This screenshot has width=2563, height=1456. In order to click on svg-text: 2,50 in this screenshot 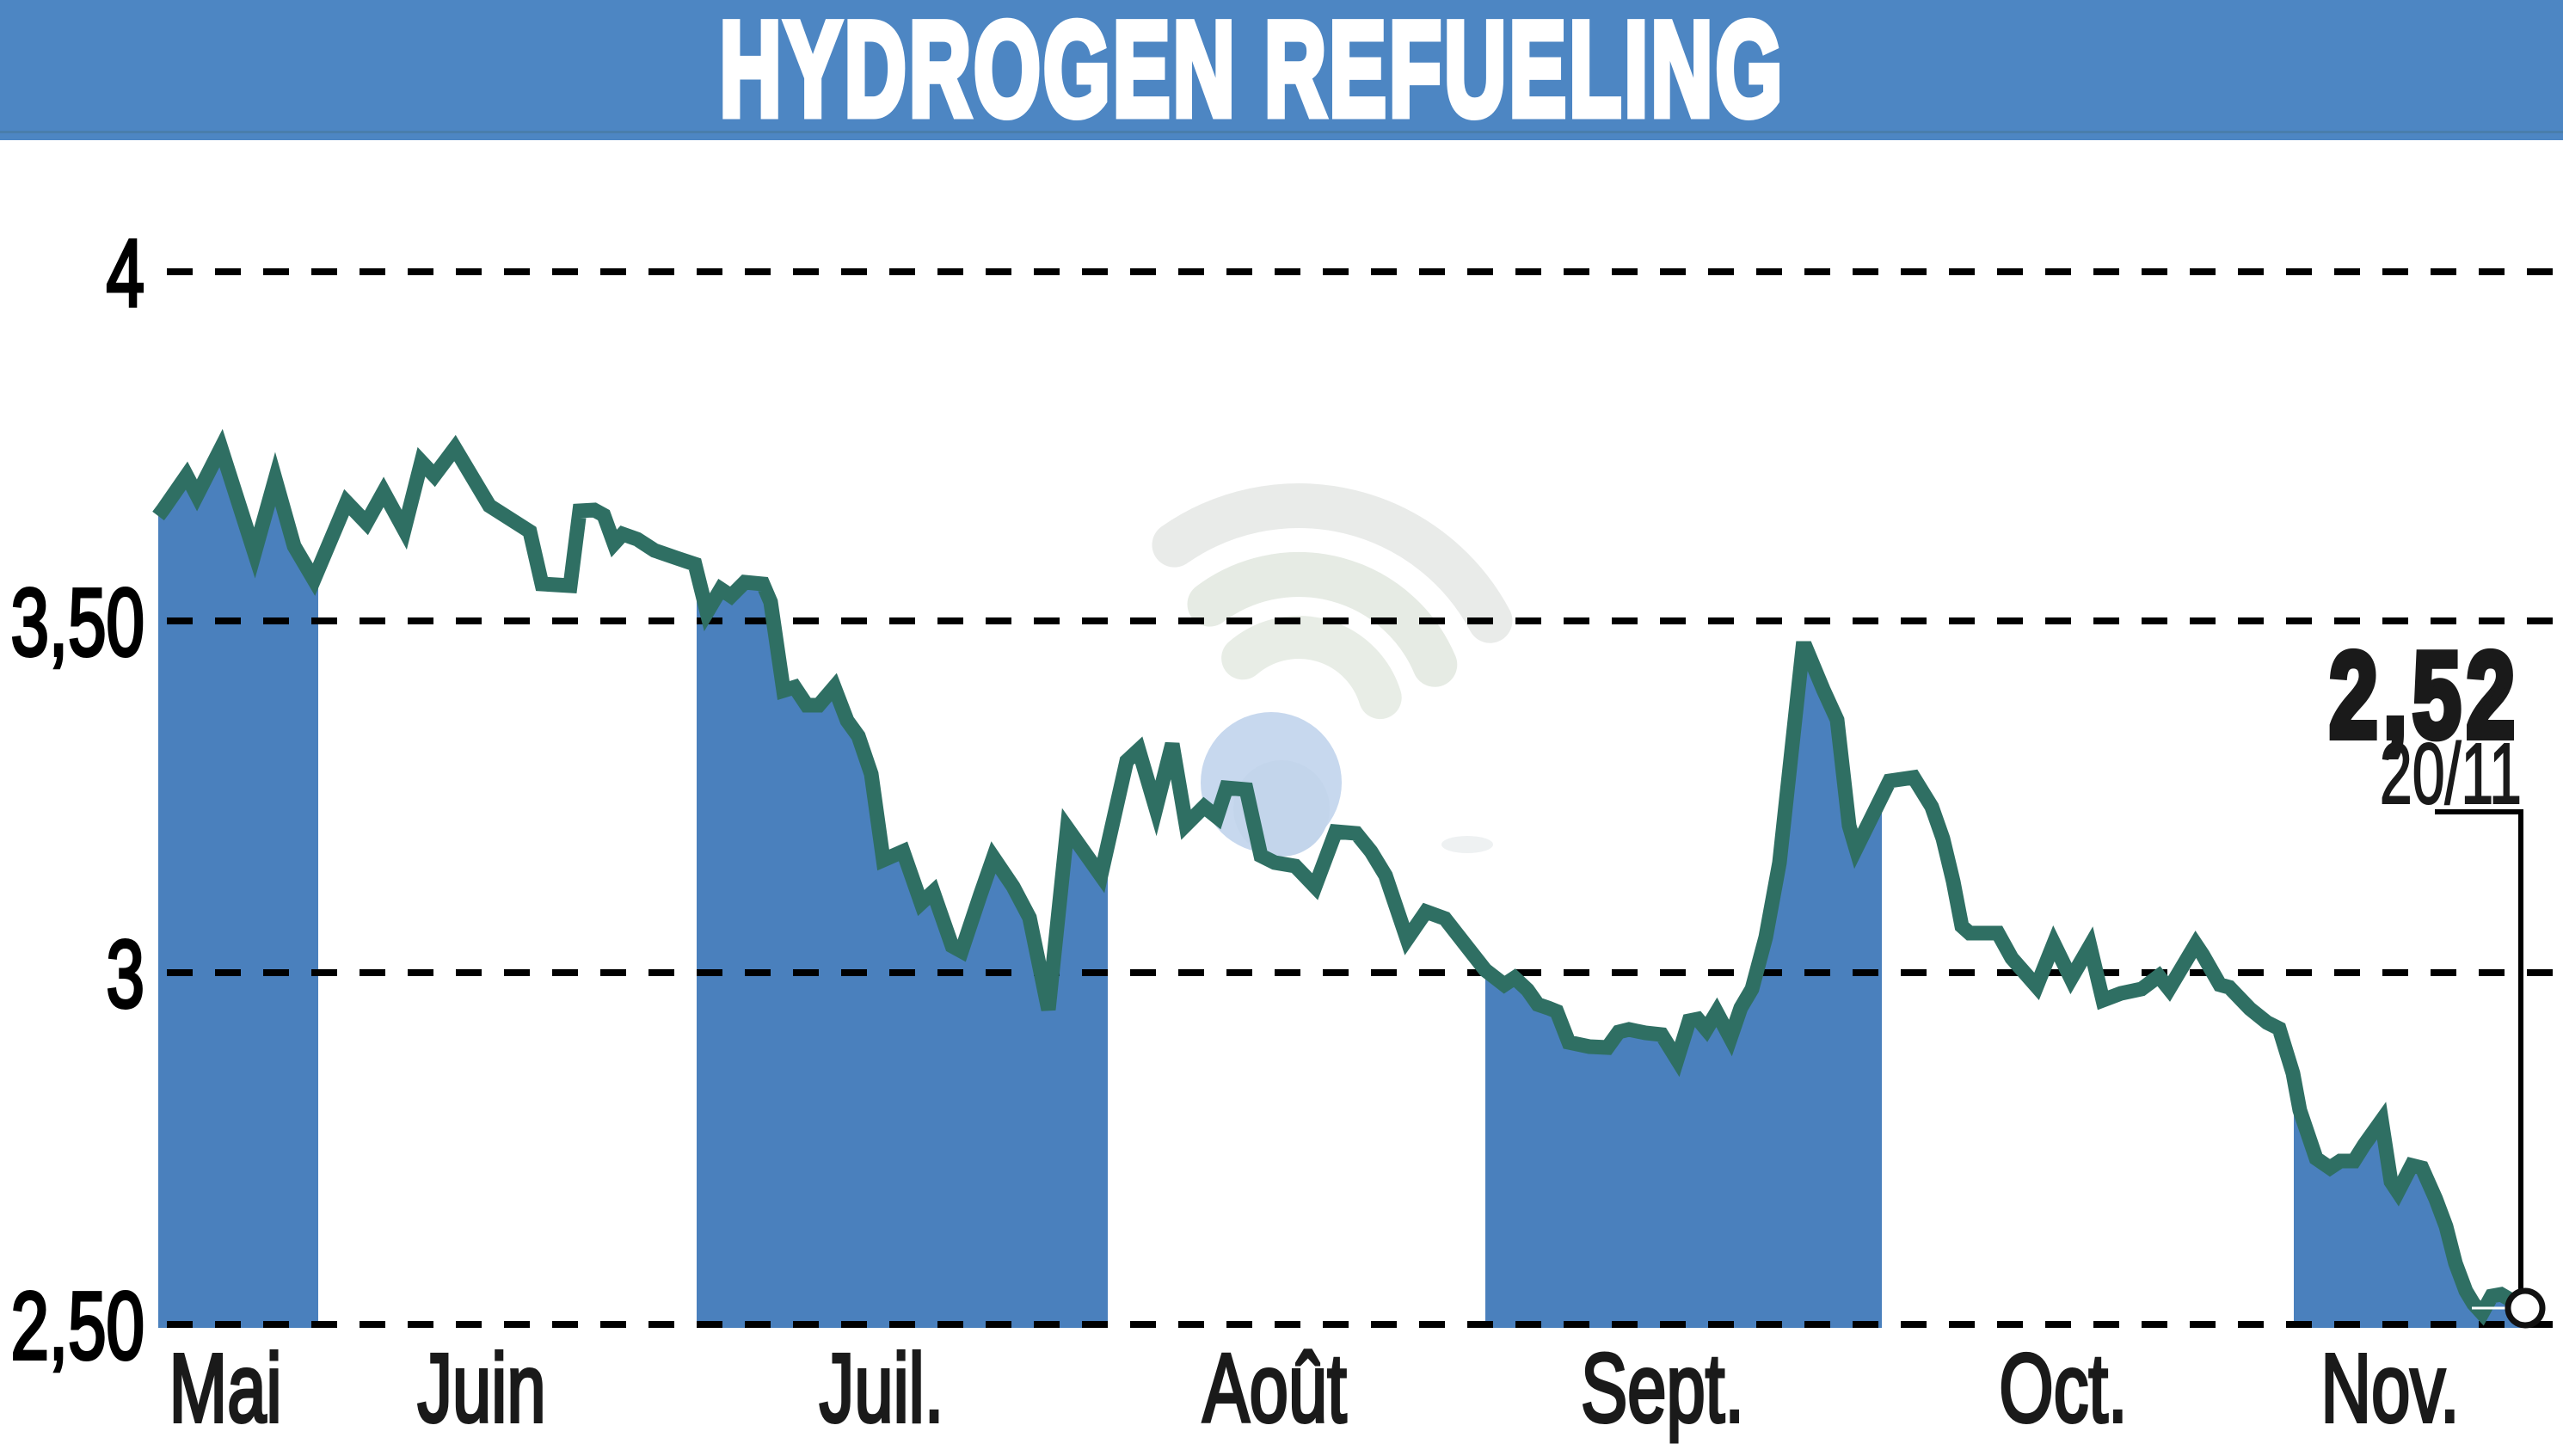, I will do `click(77, 1326)`.